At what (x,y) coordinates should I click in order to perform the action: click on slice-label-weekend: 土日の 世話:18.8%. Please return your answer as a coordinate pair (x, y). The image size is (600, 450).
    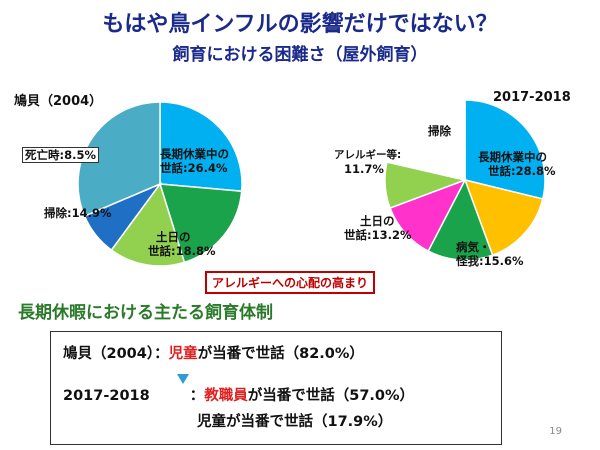
    Looking at the image, I should click on (182, 244).